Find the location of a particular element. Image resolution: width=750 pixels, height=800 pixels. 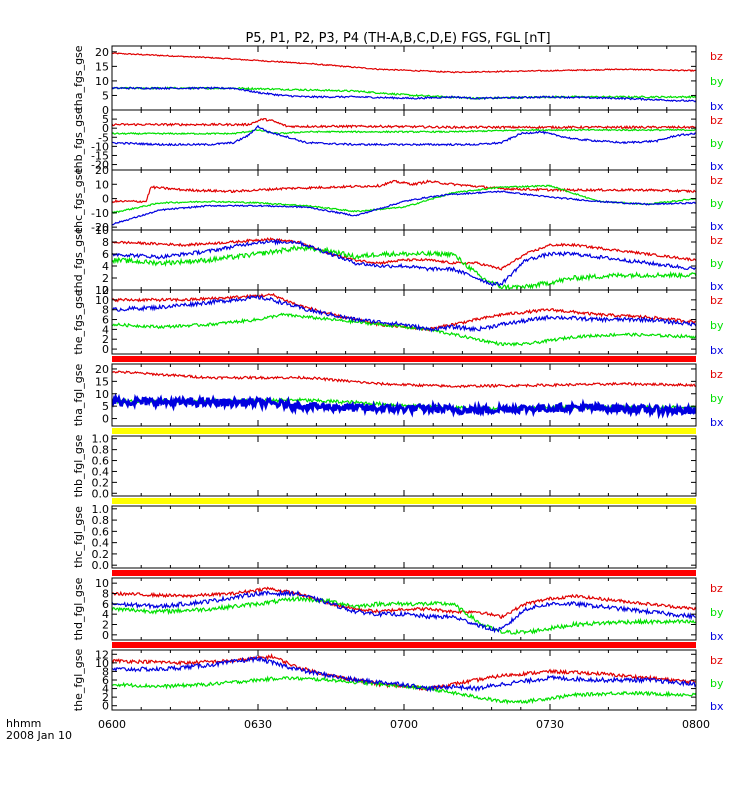

xtick-label-0730: 0730 is located at coordinates (550, 724).